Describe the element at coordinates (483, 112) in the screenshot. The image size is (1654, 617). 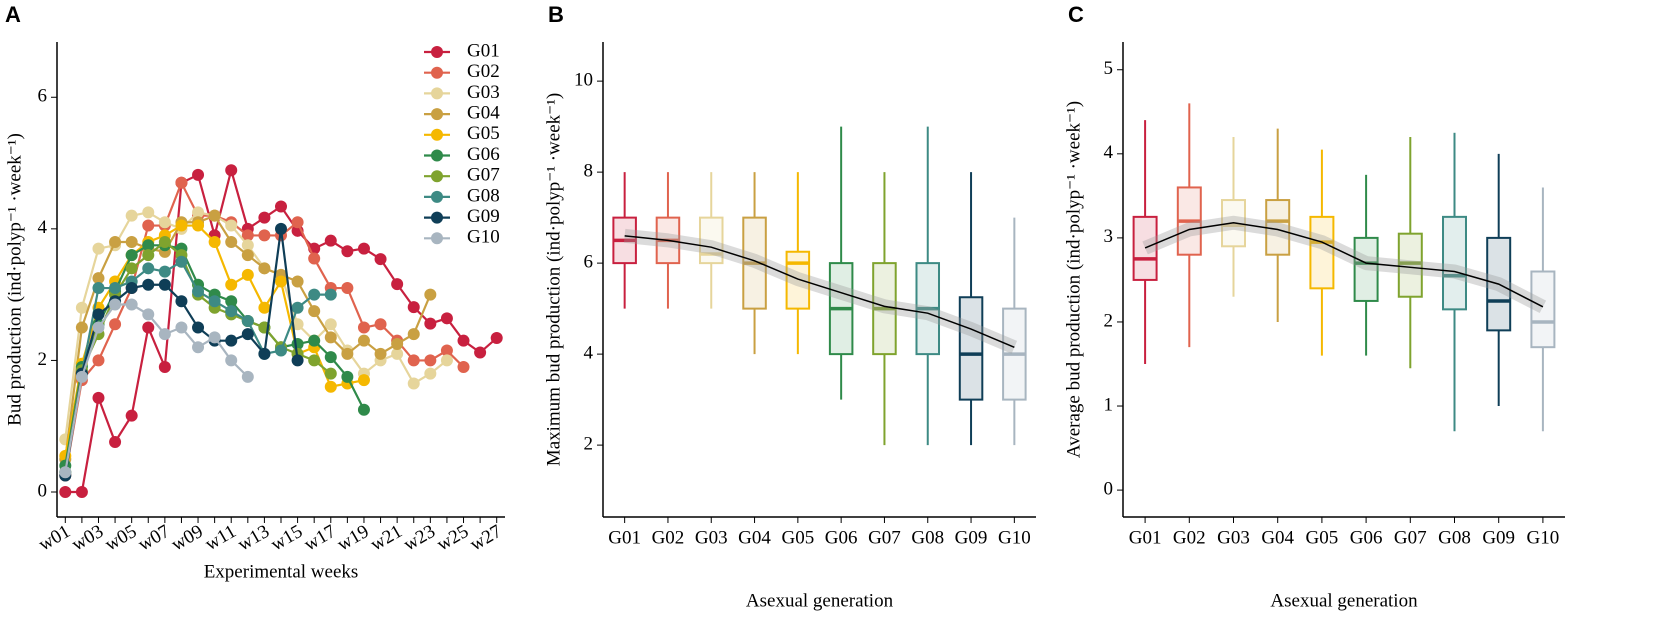
I see `legend-label: G04` at that location.